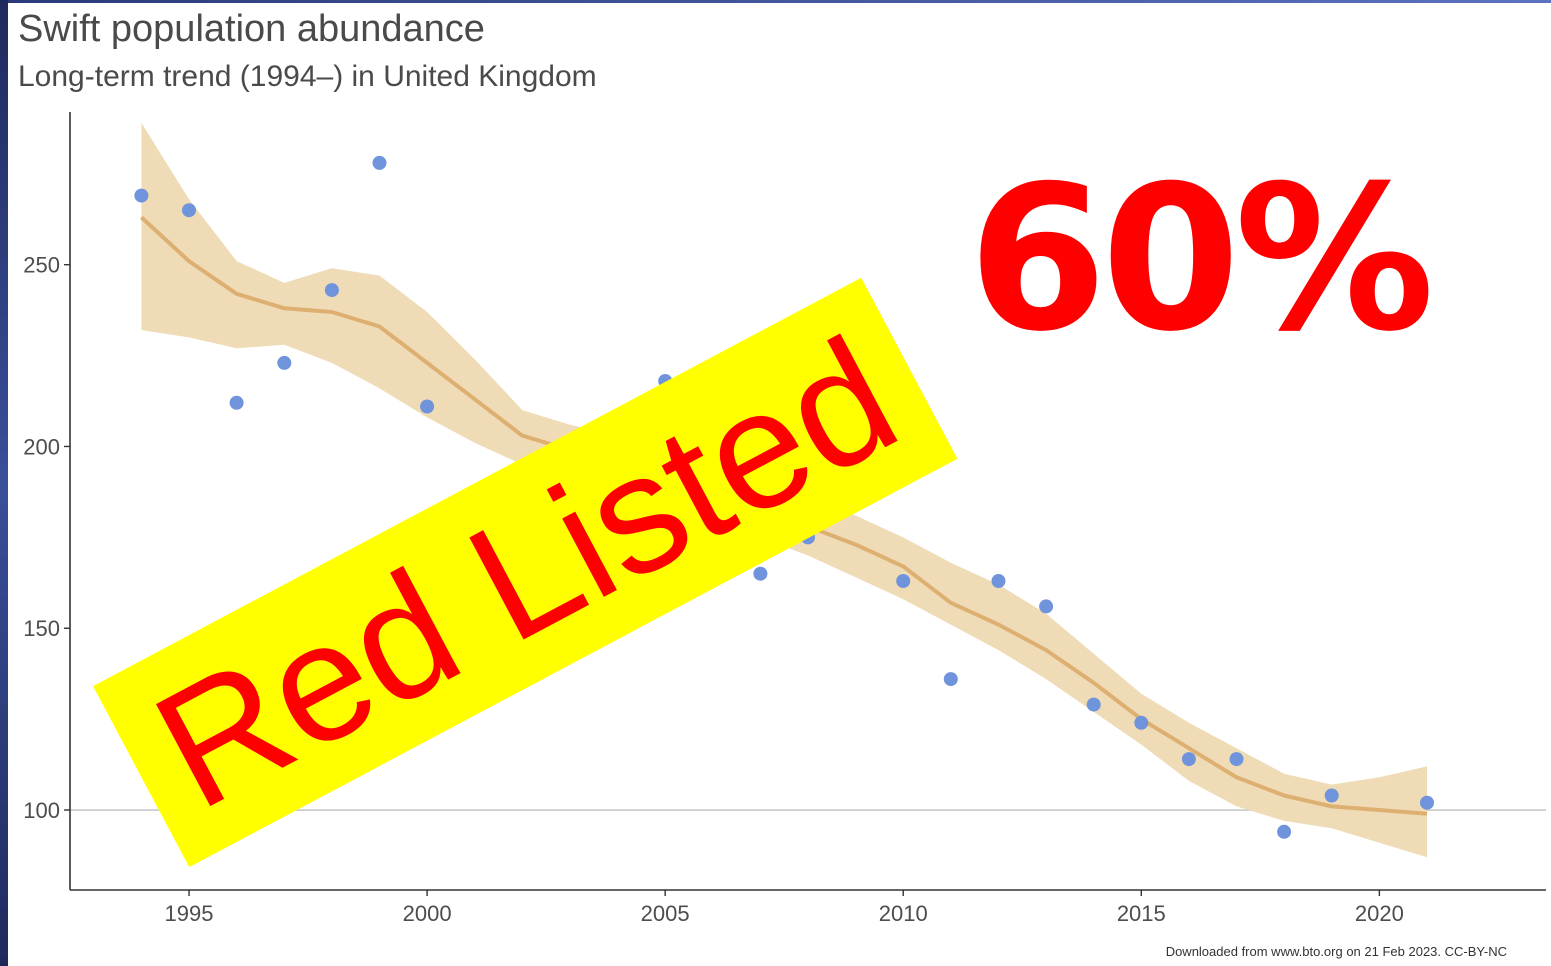  I want to click on x-tick-label: 1995, so click(189, 913).